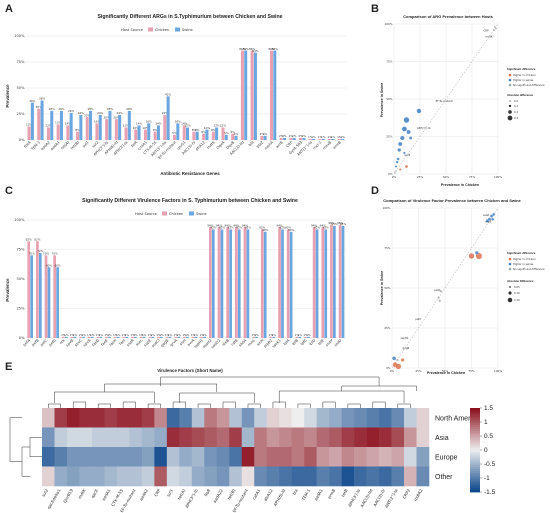  Describe the element at coordinates (262, 283) in the screenshot. I see `bar-chicken-sinh` at that location.